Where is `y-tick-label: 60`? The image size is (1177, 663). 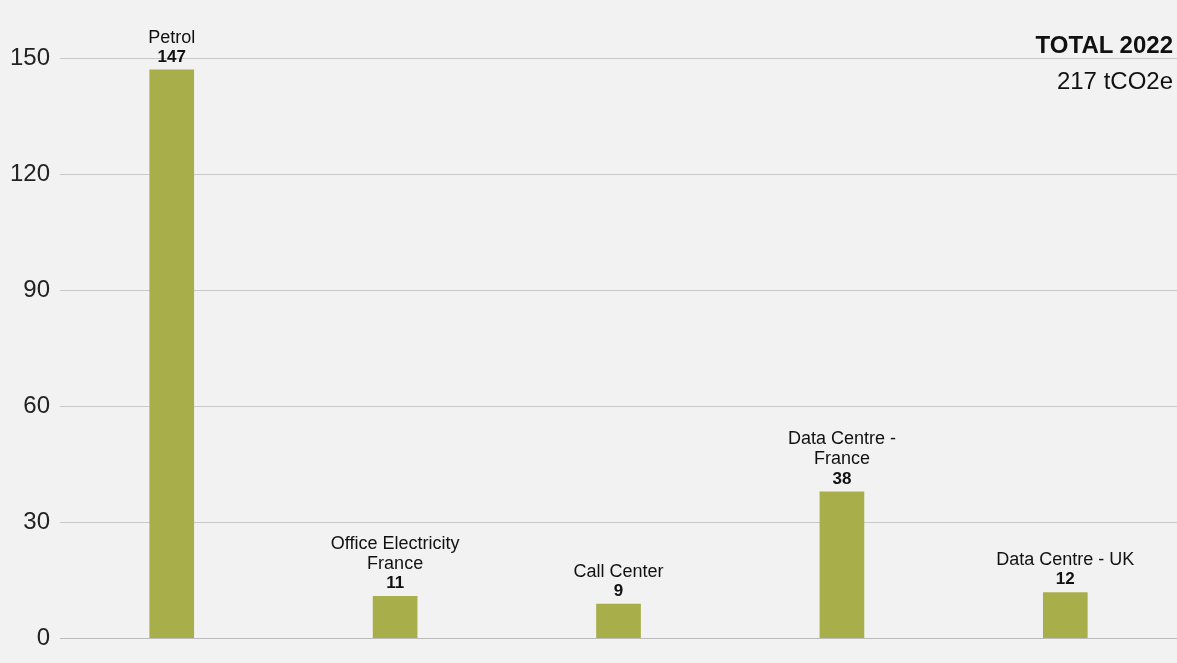 y-tick-label: 60 is located at coordinates (37, 404).